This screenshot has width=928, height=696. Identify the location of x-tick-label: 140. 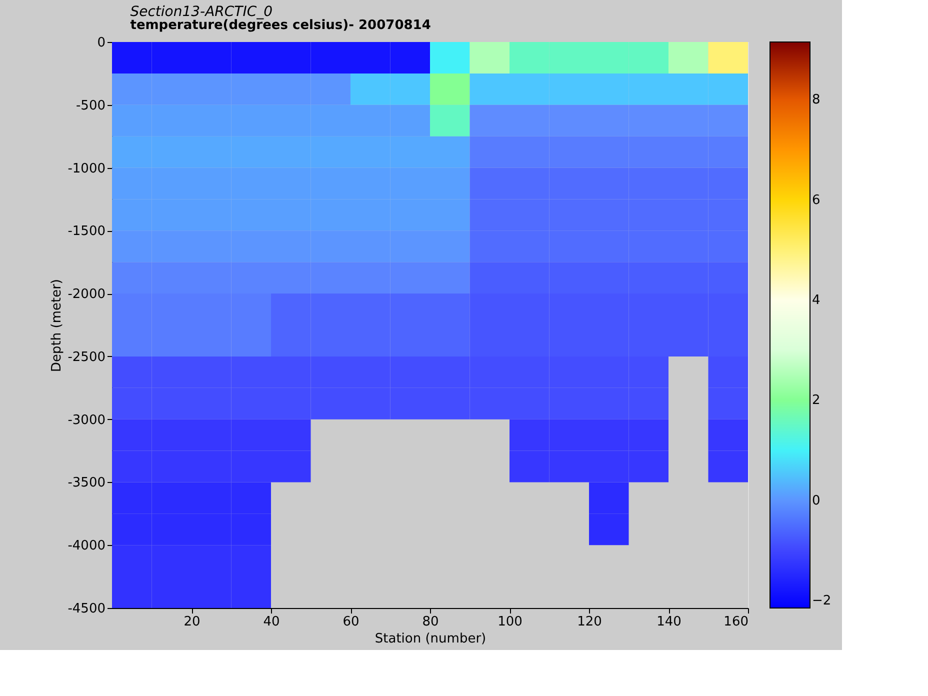
(669, 622).